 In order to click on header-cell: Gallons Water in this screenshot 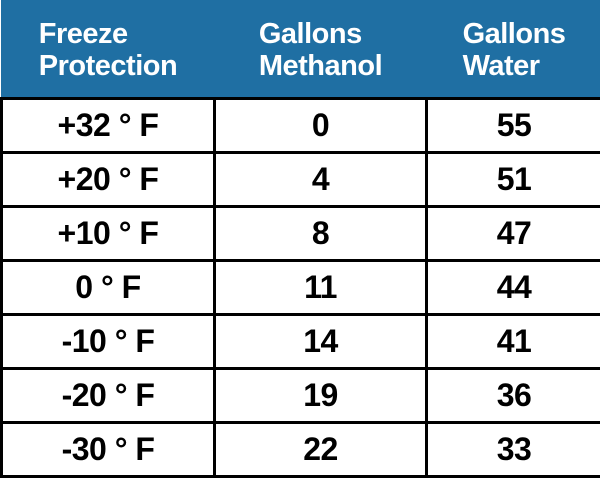, I will do `click(512, 50)`.